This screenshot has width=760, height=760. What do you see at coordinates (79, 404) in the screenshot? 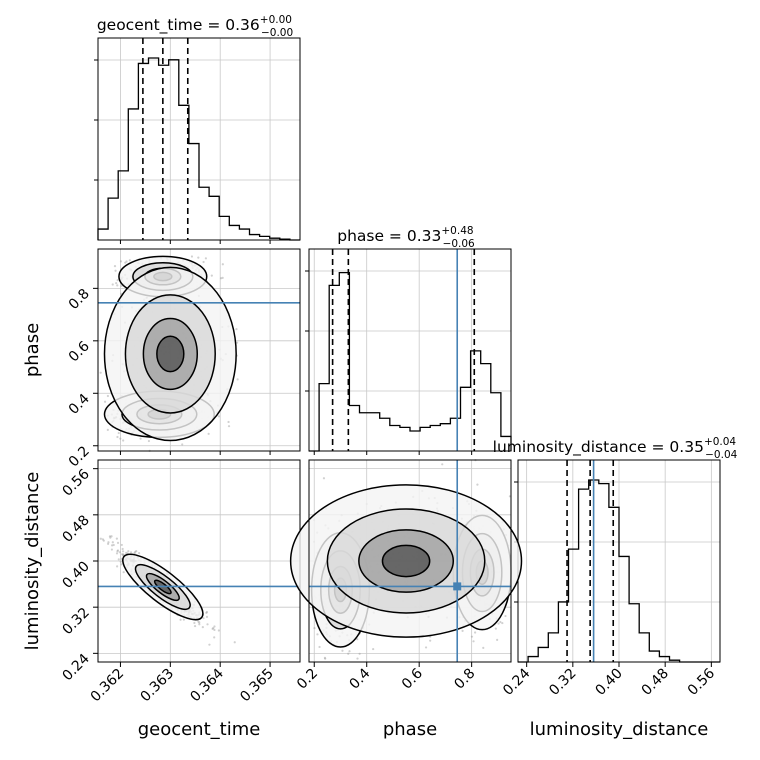
I see `y-tick-label: 0.4` at bounding box center [79, 404].